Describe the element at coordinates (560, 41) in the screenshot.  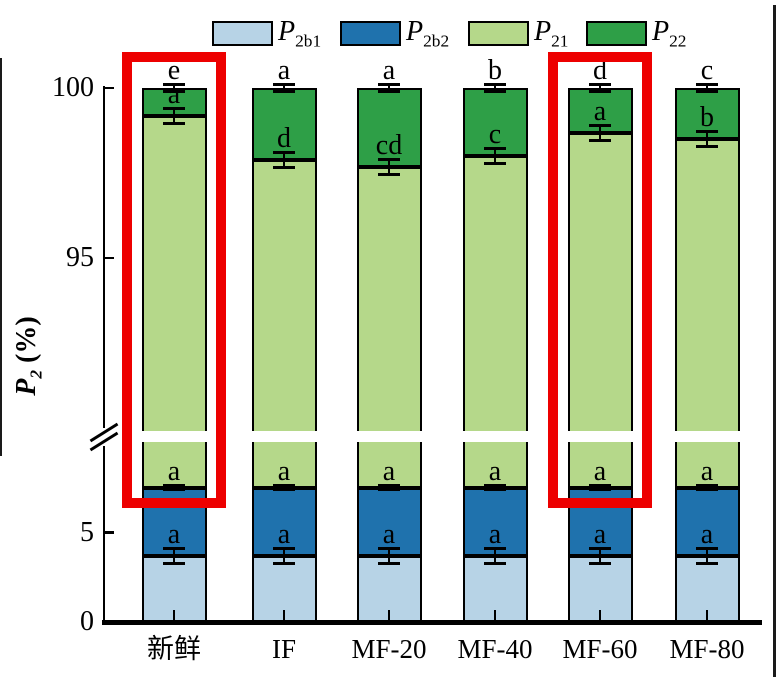
I see `legend-label-subscript: 21` at that location.